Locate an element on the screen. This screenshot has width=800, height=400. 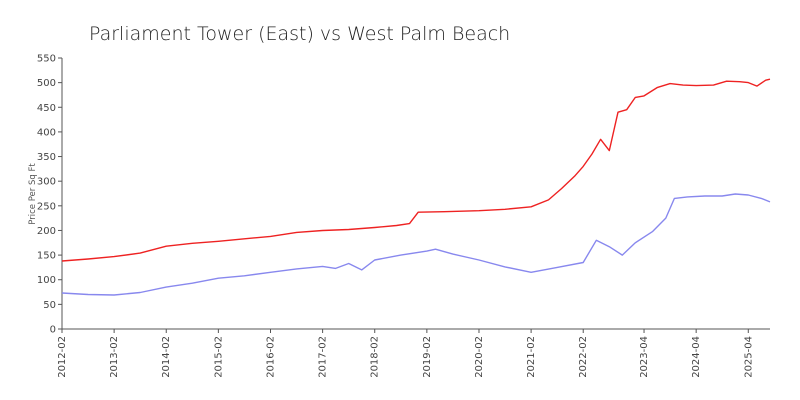
x-tick-label: 2022-02 is located at coordinates (583, 357).